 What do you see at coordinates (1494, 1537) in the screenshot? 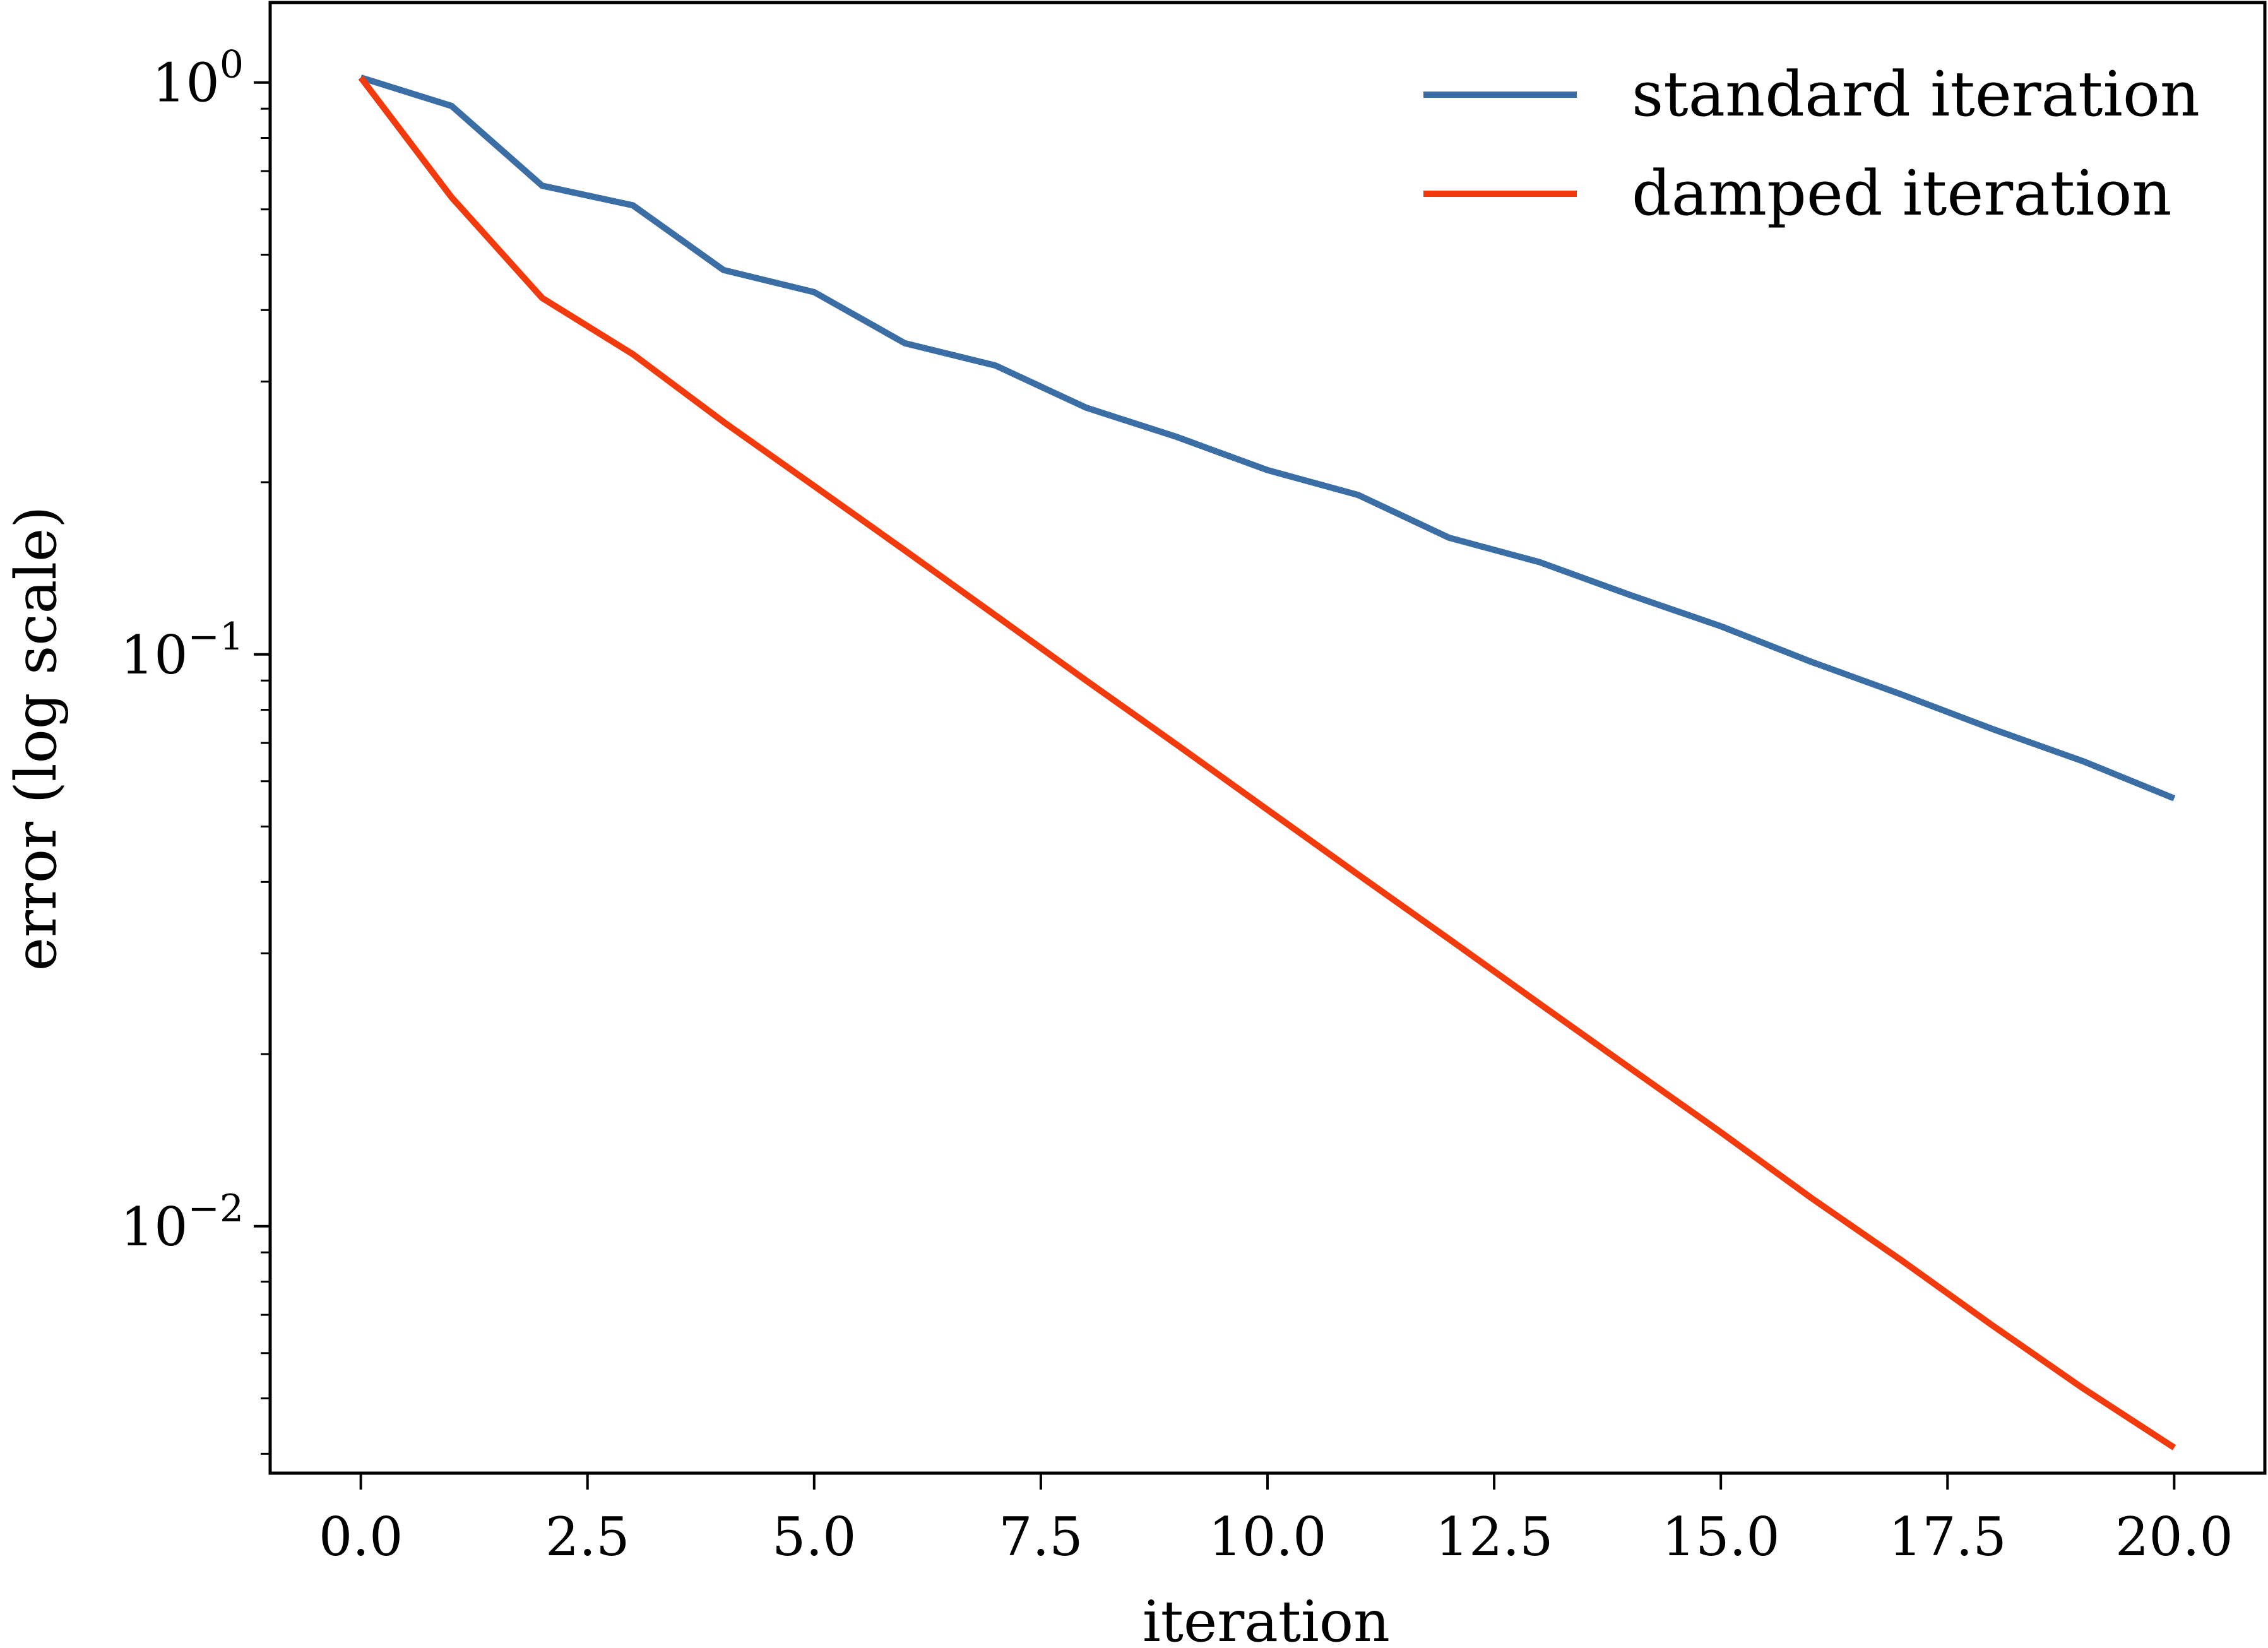
I see `x-tick-label: 12.5` at bounding box center [1494, 1537].